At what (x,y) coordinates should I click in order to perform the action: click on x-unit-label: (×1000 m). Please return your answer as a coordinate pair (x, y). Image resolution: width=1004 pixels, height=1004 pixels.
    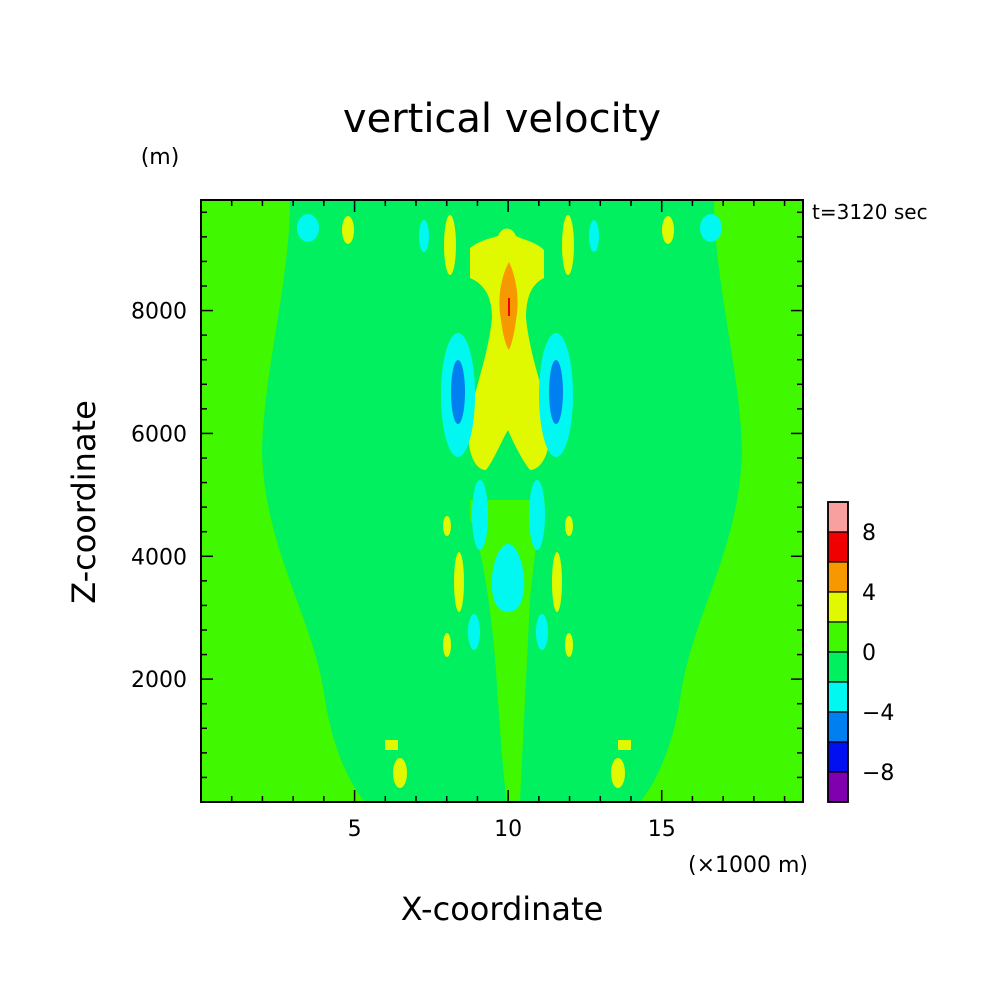
    Looking at the image, I should click on (748, 865).